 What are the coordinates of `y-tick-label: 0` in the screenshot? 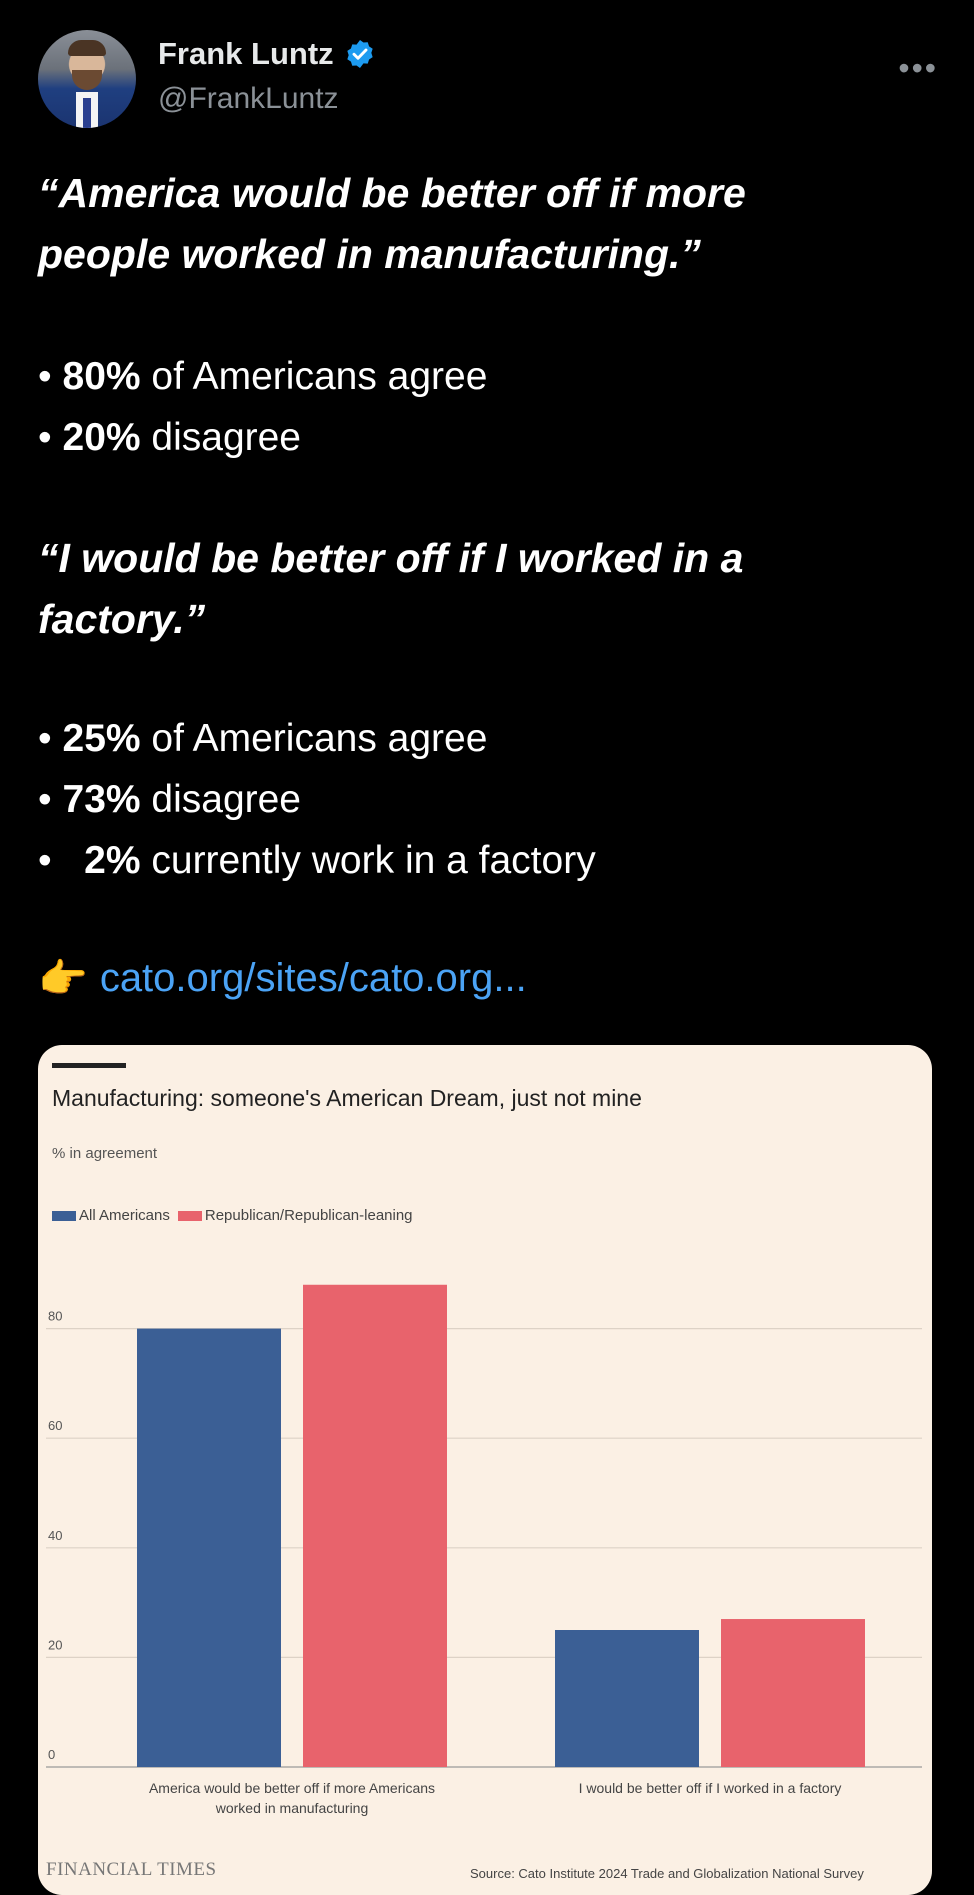 It's located at (51, 1754).